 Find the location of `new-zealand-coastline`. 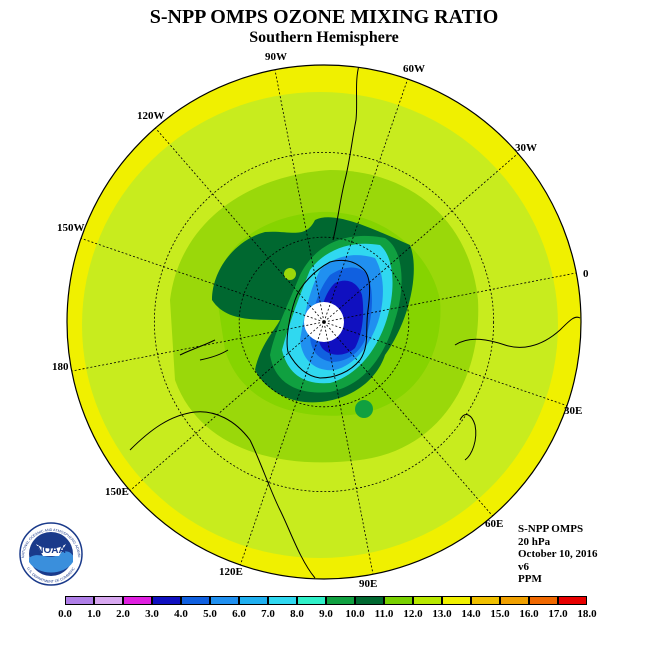

new-zealand-coastline is located at coordinates (204, 350).